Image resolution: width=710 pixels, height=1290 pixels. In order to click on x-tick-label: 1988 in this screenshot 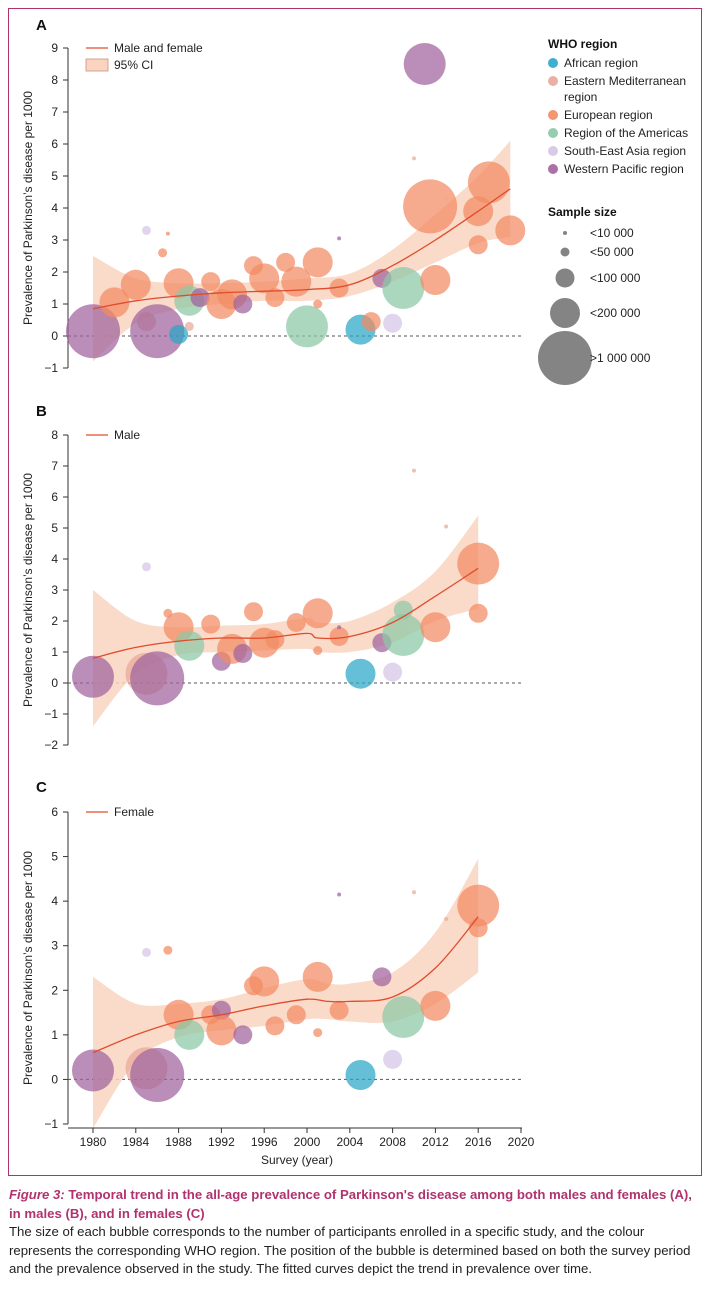, I will do `click(178, 1142)`.